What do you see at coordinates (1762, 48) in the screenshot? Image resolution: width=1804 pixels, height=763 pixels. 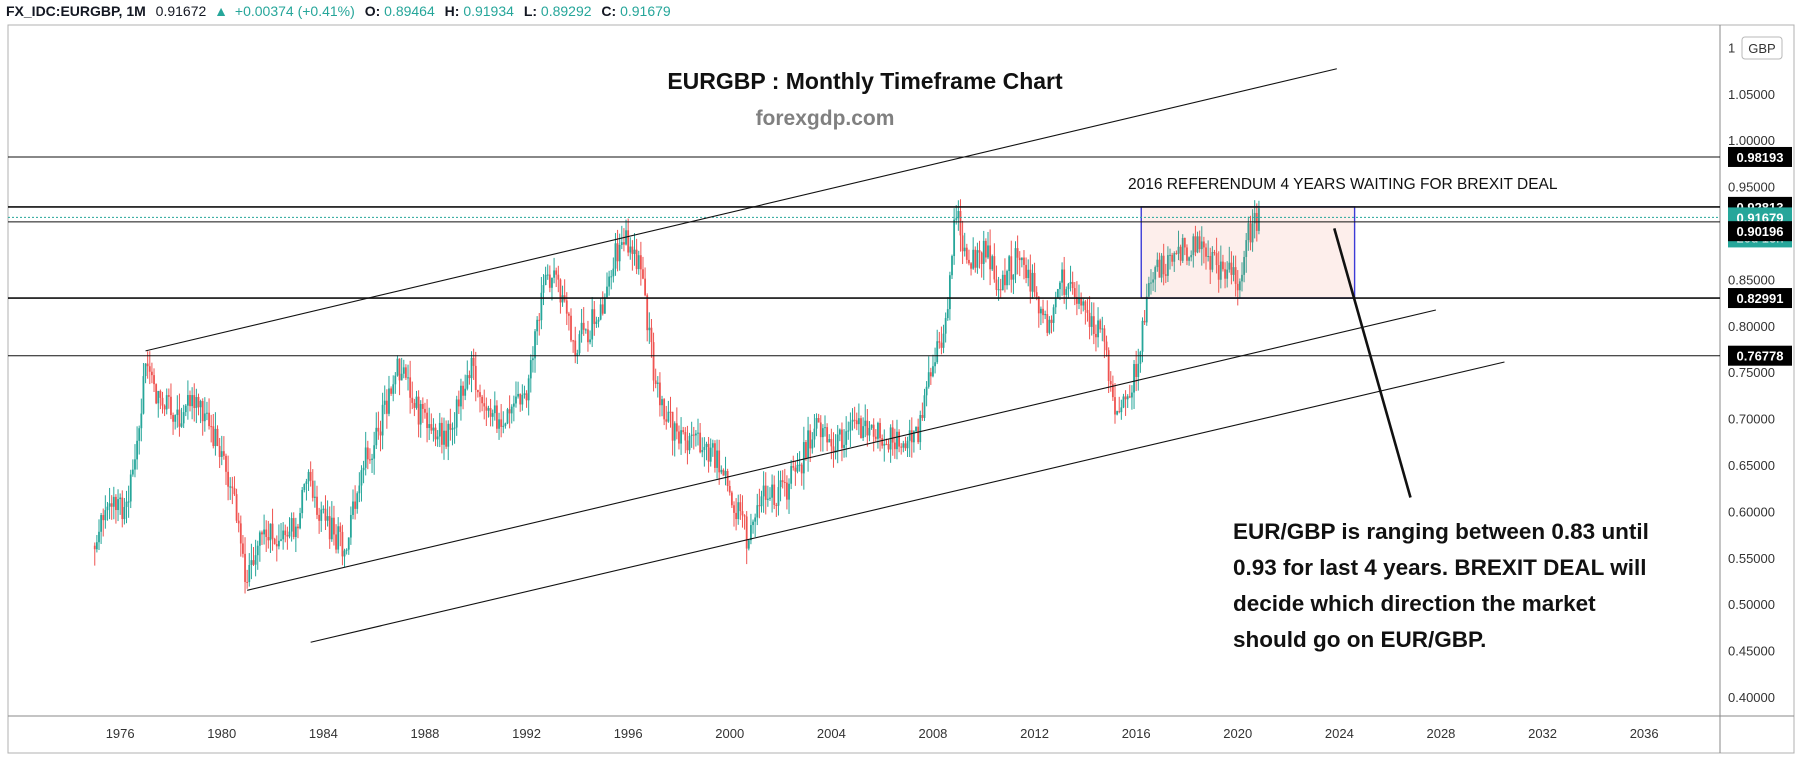 I see `currency-badge` at bounding box center [1762, 48].